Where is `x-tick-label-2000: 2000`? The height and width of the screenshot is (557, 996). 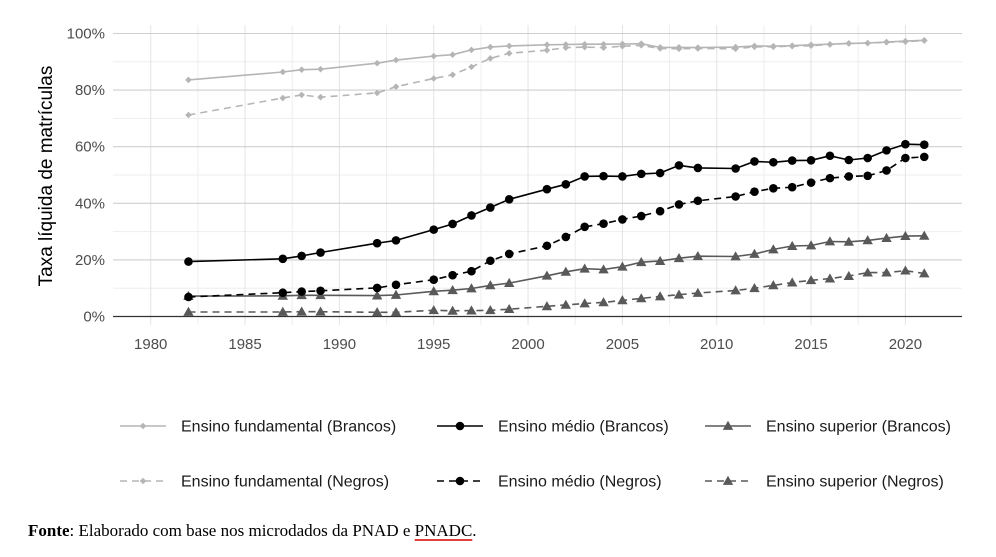
x-tick-label-2000: 2000 is located at coordinates (527, 344).